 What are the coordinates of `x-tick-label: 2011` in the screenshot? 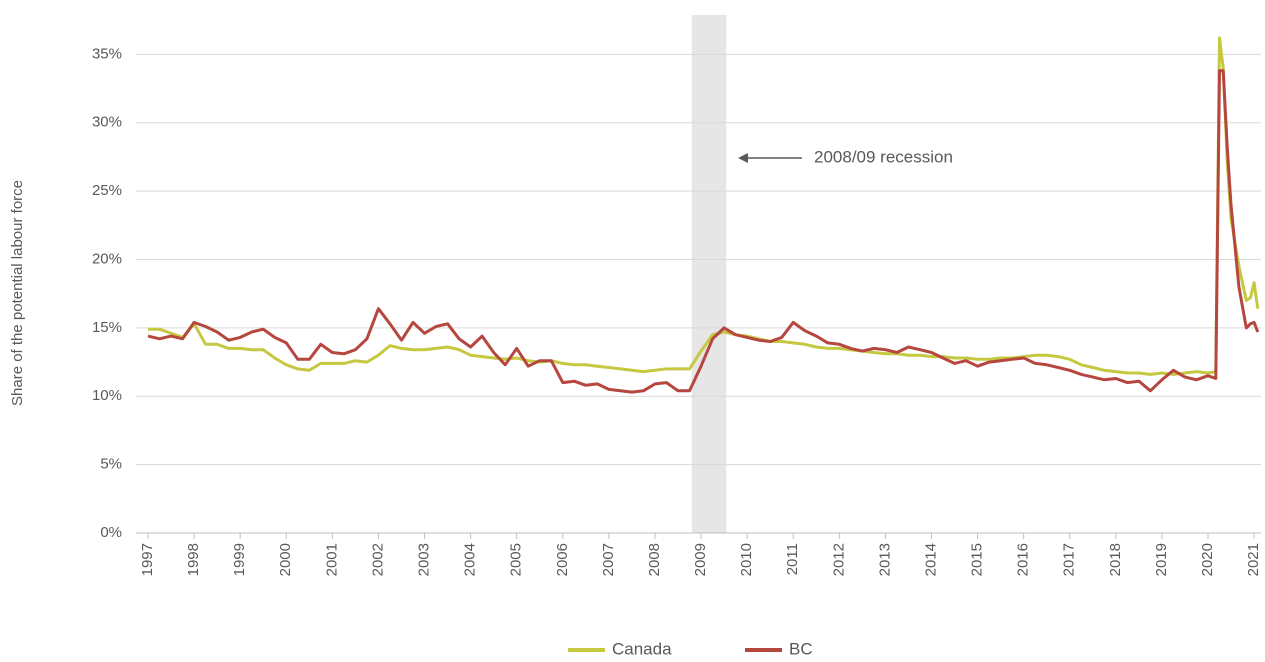 It's located at (792, 559).